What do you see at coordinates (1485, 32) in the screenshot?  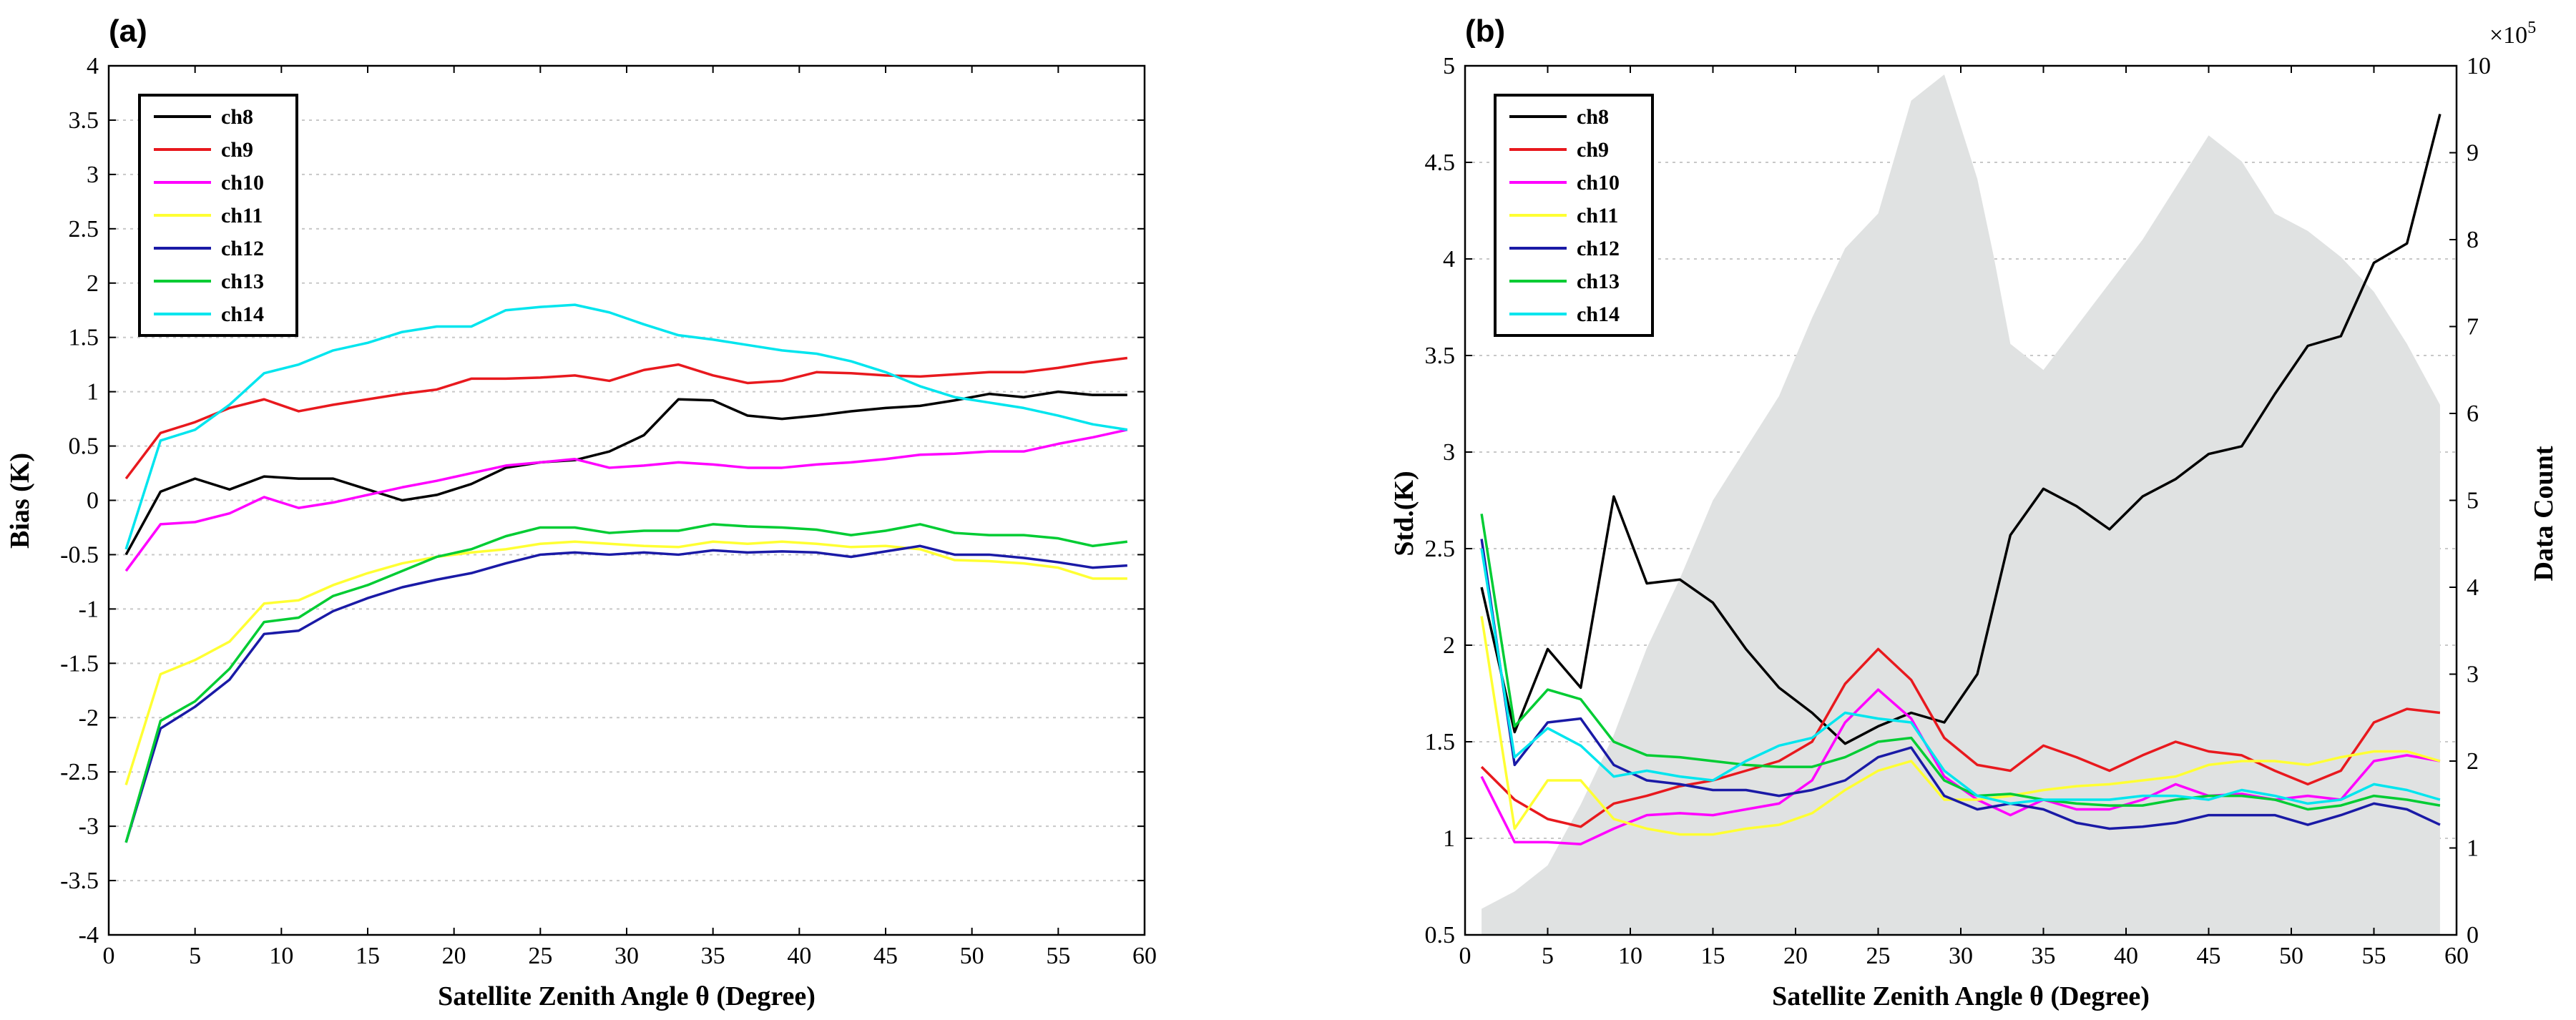 I see `panel-b-label: (b)` at bounding box center [1485, 32].